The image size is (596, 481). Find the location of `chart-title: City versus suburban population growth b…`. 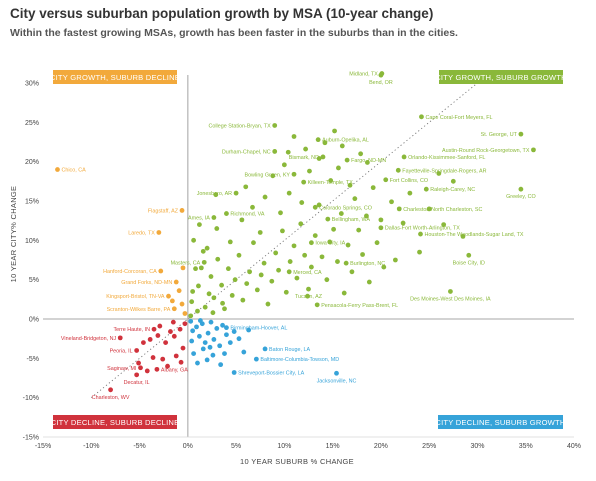

chart-title: City versus suburban population growth b… is located at coordinates (222, 13).